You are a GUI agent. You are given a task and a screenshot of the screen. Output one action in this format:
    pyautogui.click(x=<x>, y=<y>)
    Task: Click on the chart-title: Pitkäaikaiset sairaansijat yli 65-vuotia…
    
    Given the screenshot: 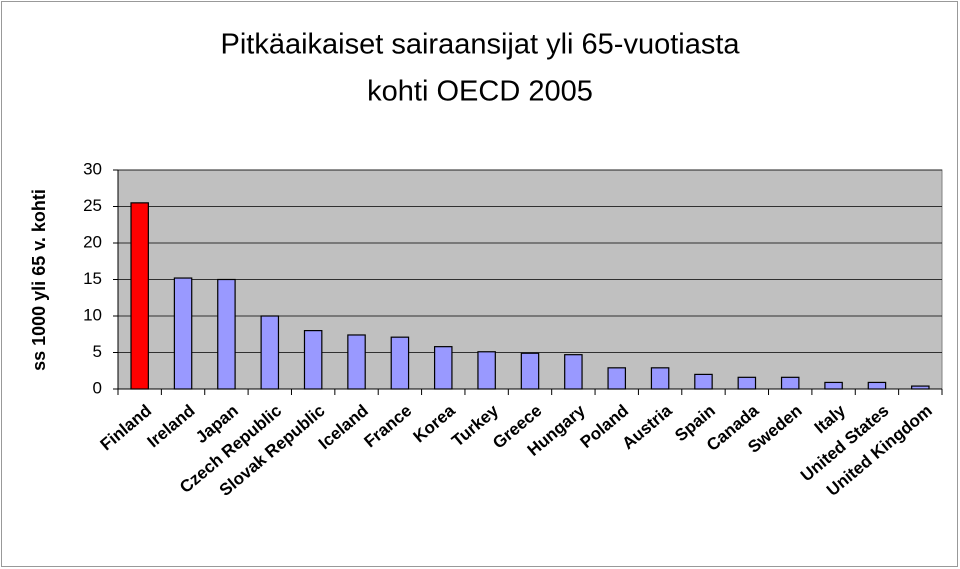 What is the action you would take?
    pyautogui.click(x=480, y=45)
    